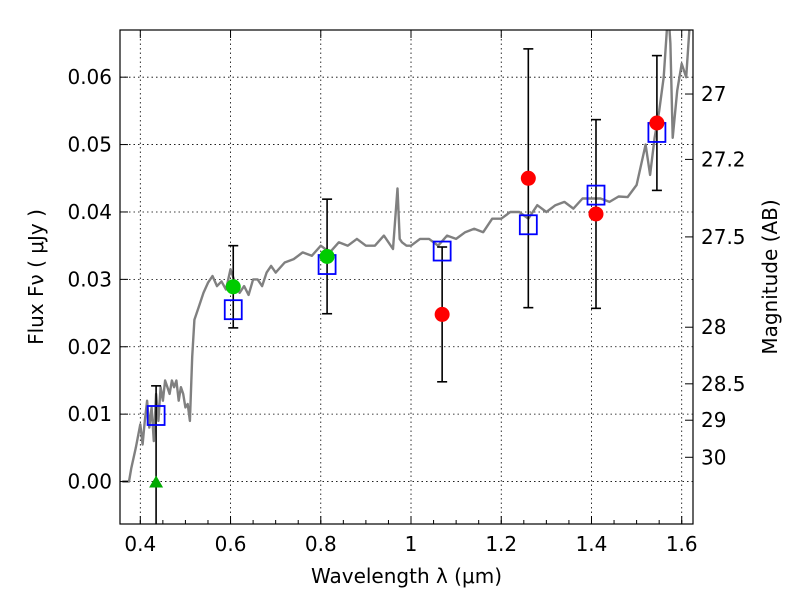  I want to click on y-tick-label: 0.02, so click(89, 347).